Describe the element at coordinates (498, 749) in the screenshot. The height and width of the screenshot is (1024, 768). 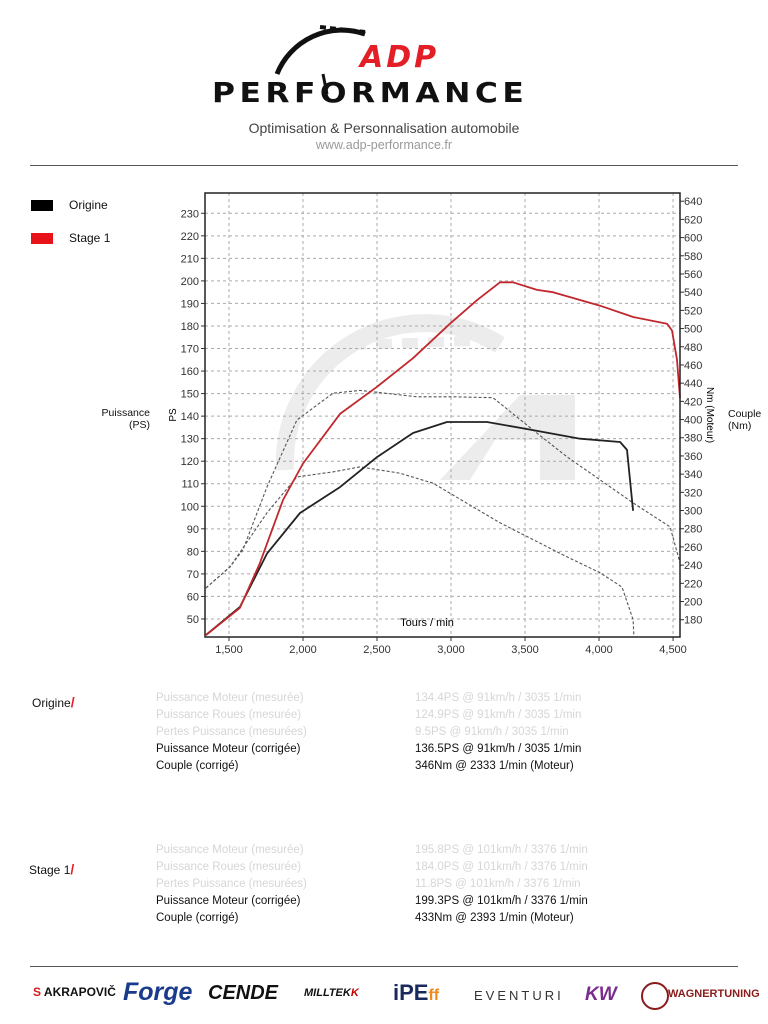
I see `result-row-value: 136.5PS @ 91km/h / 3035 1/min` at that location.